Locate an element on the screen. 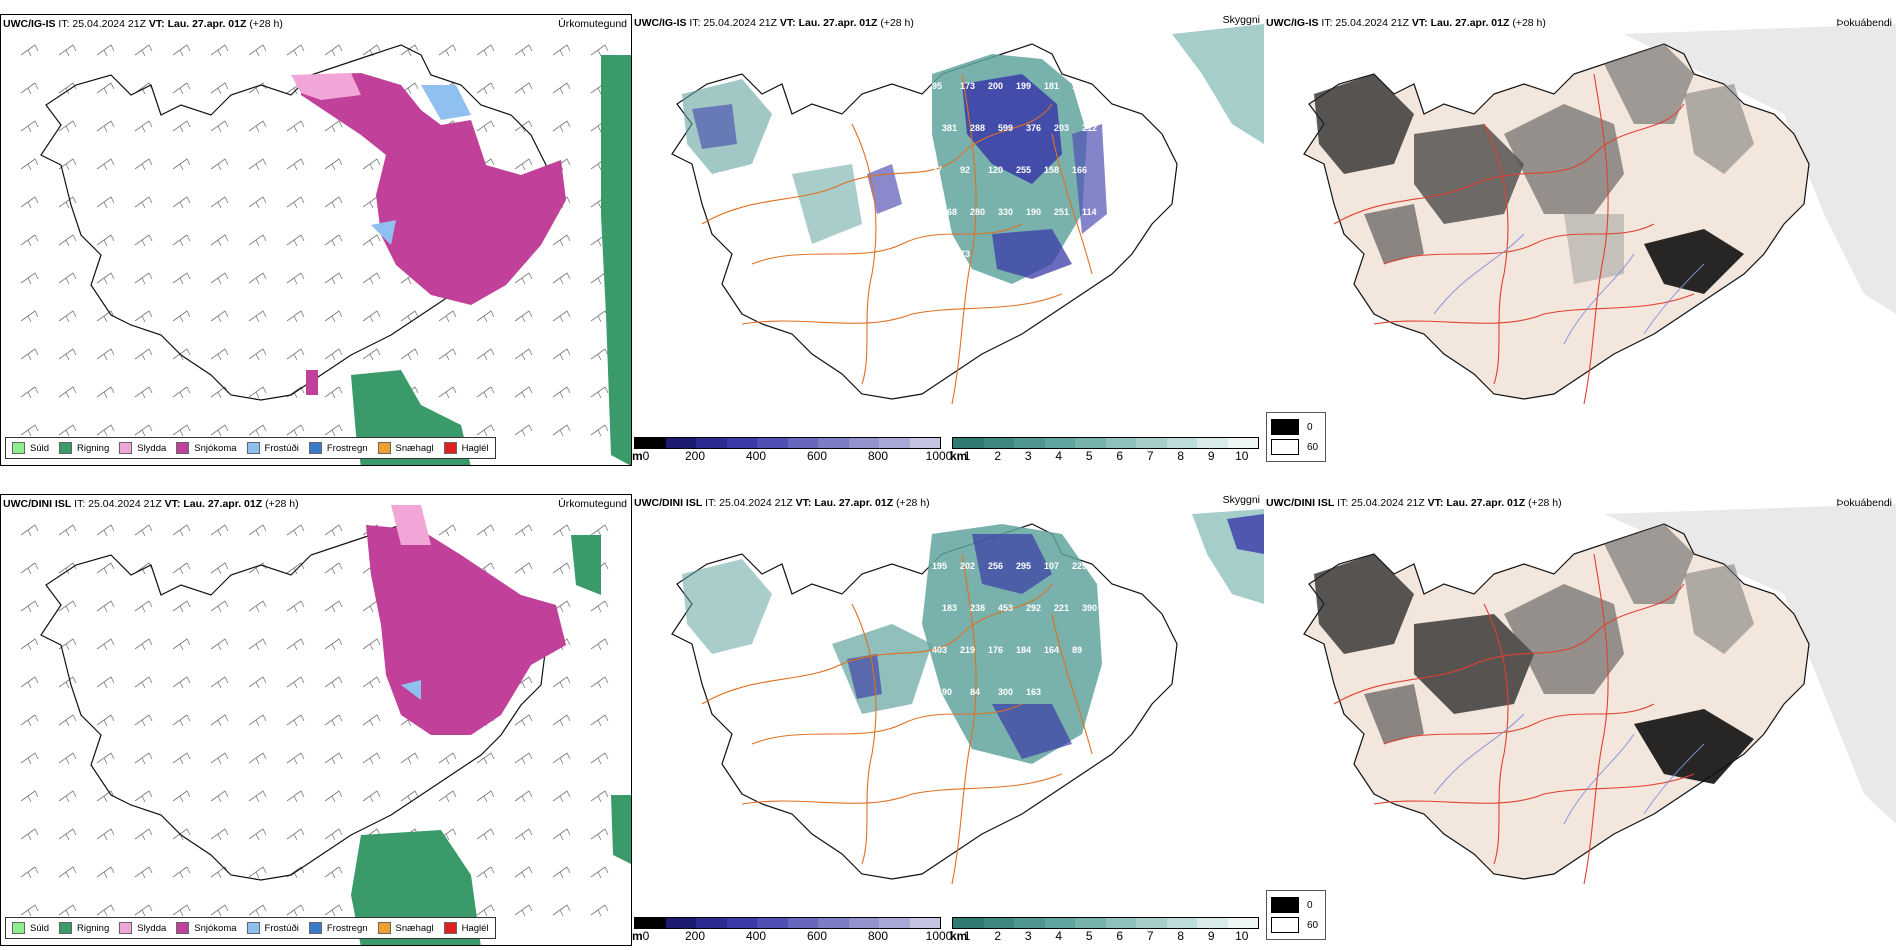 The width and height of the screenshot is (1900, 950). fog-areas is located at coordinates (1534, 169).